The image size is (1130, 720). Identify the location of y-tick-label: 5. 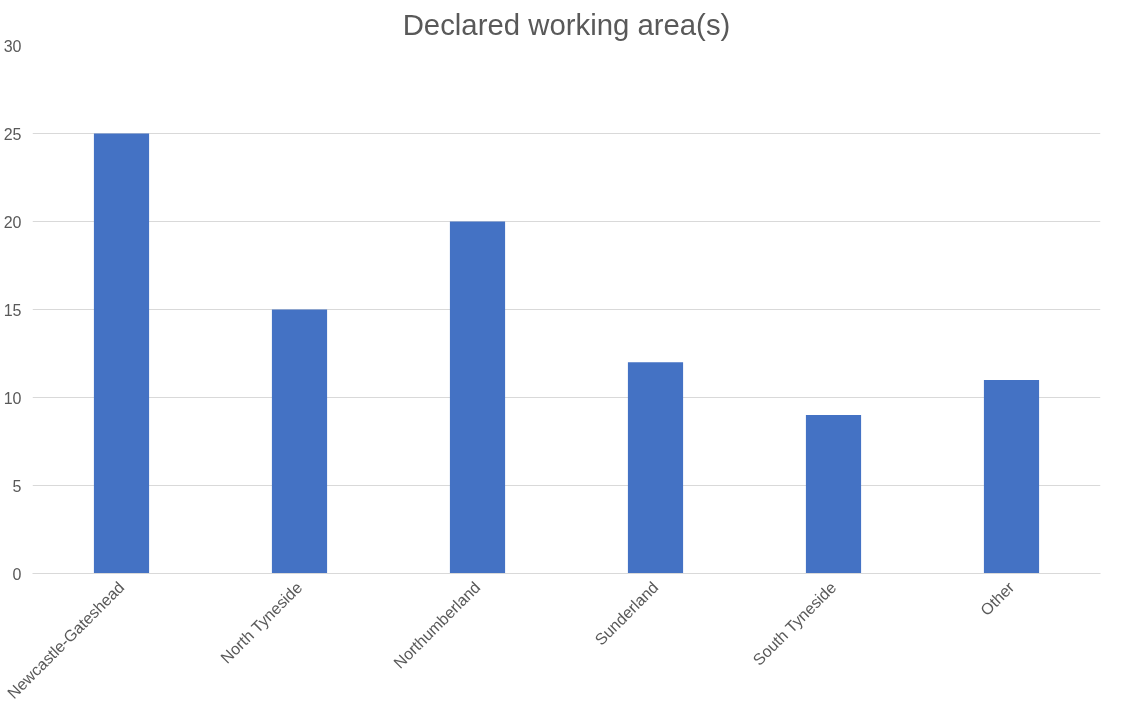
(17, 486).